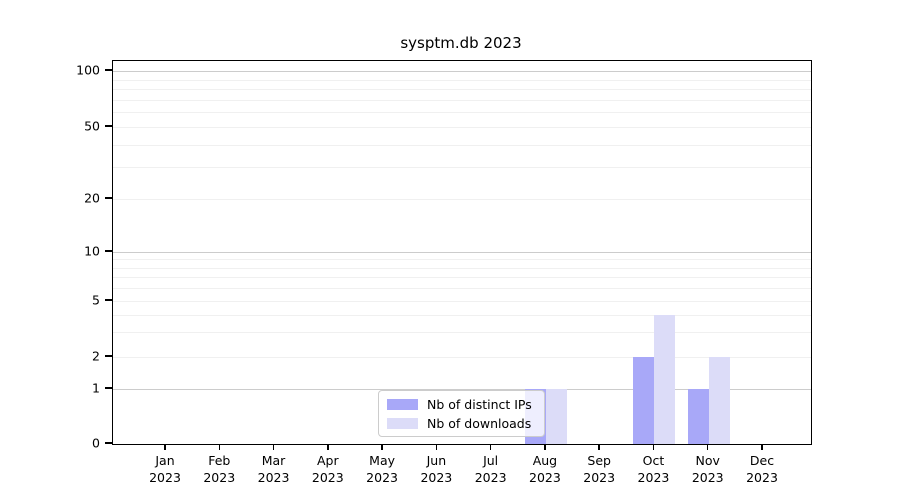 This screenshot has height=500, width=900. What do you see at coordinates (556, 416) in the screenshot?
I see `bar-downloads-aug` at bounding box center [556, 416].